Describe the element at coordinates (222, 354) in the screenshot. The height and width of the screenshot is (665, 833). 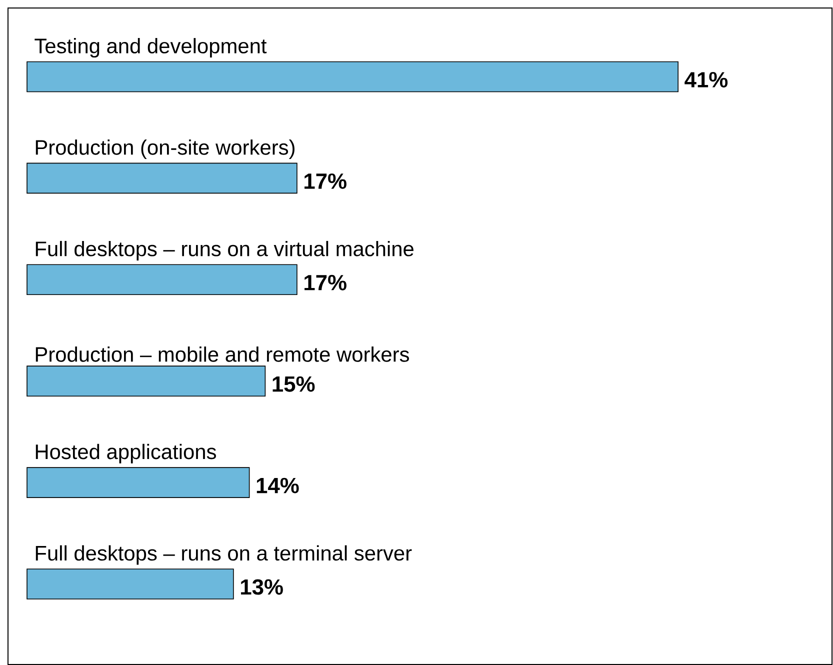
I see `y-tick-label: Production – mobile and remote workers` at that location.